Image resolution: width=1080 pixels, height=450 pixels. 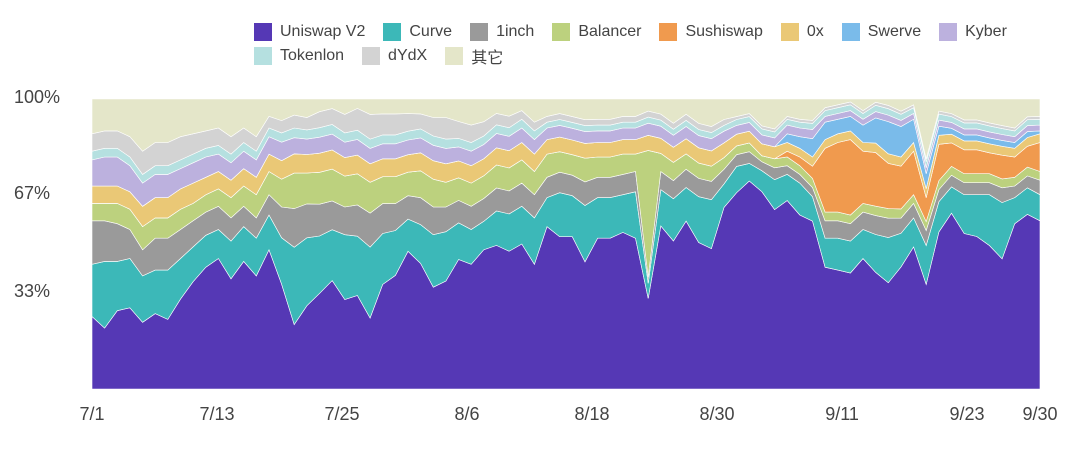 I want to click on legend-item: 其它, so click(x=474, y=56).